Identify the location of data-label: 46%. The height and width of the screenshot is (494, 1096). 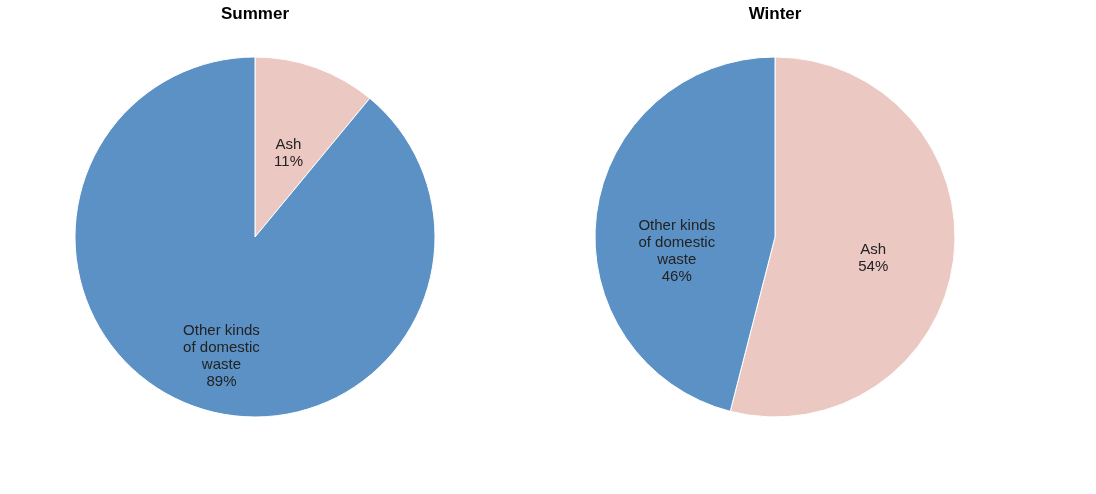
(676, 275).